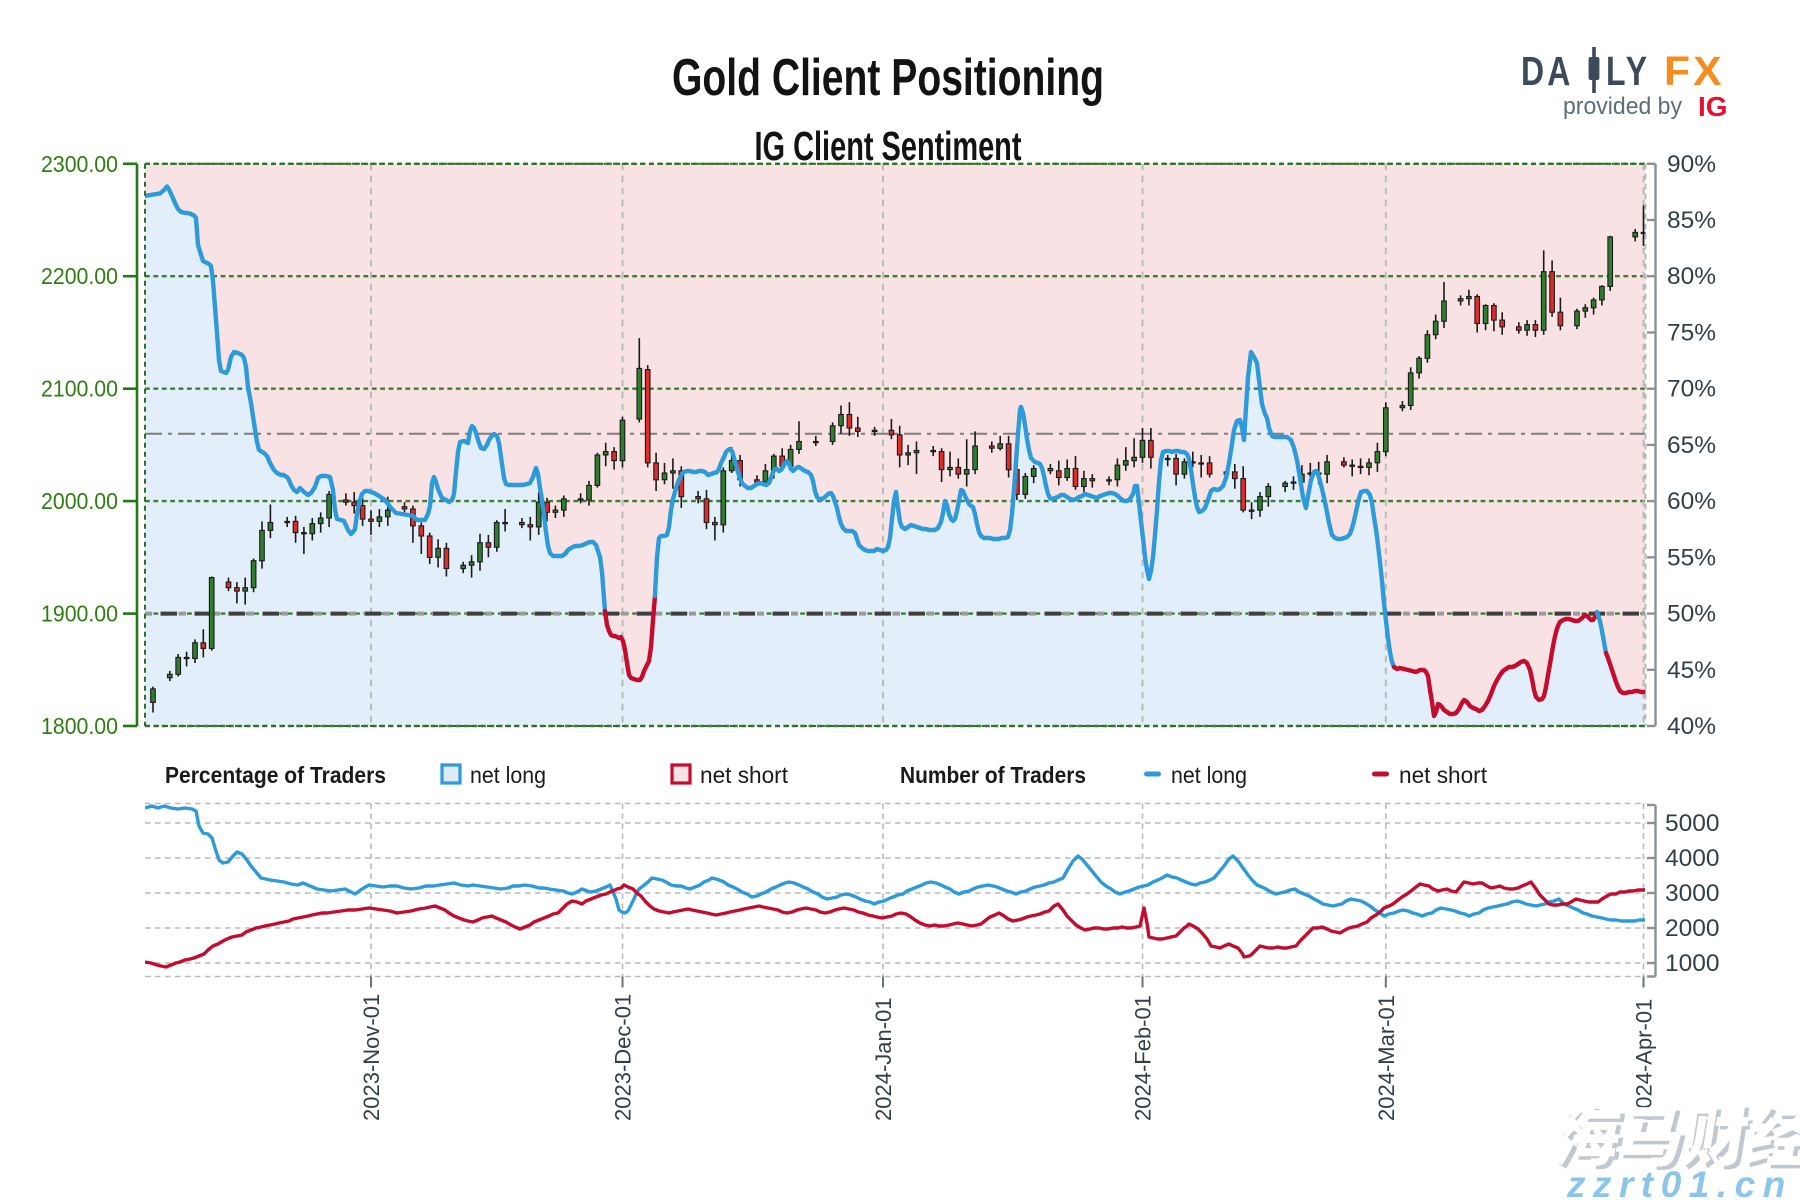  Describe the element at coordinates (1691, 501) in the screenshot. I see `svg-text: 60%` at that location.